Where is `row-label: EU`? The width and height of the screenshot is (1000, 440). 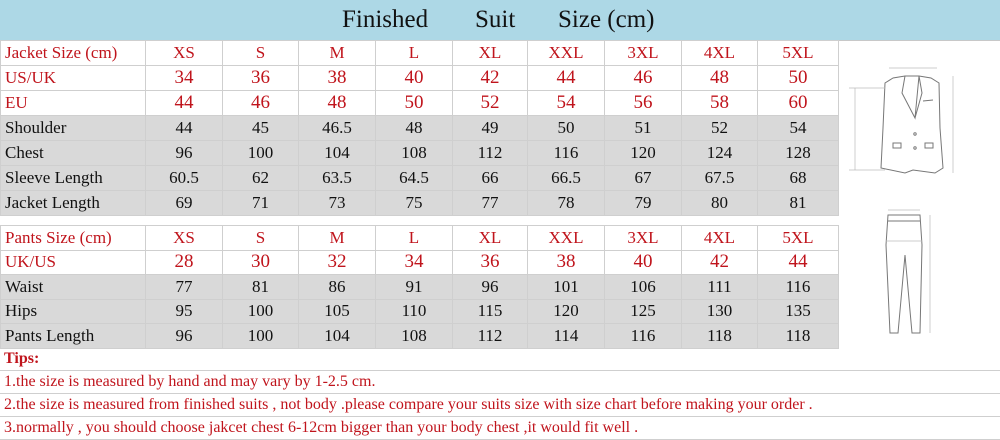
row-label: EU is located at coordinates (73, 103).